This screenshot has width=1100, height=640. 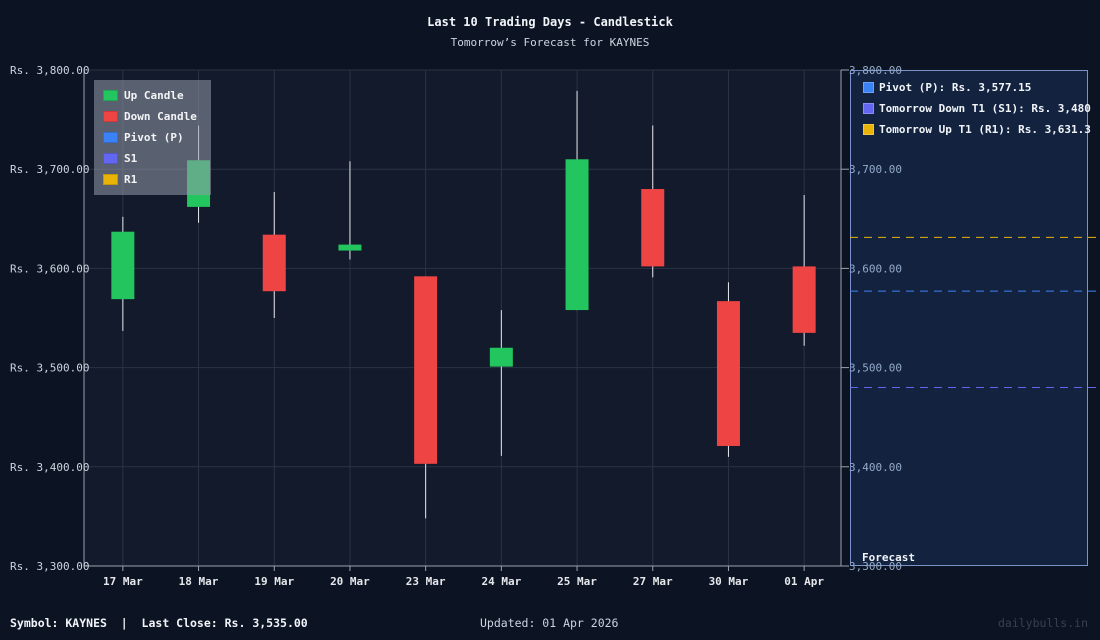 What do you see at coordinates (1042, 623) in the screenshot?
I see `watermark: dailybulls.in` at bounding box center [1042, 623].